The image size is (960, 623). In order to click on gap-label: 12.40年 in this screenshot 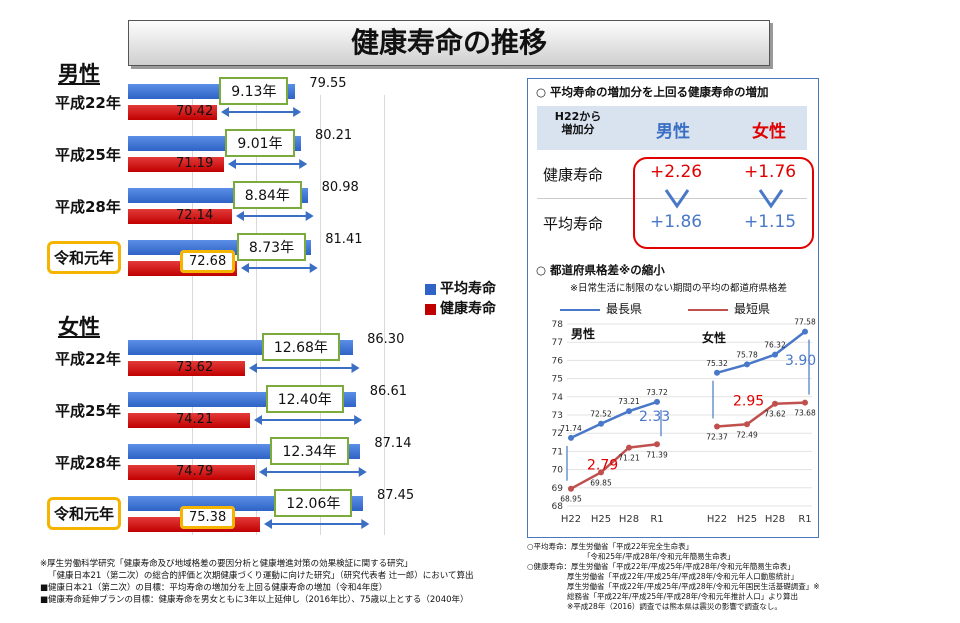, I will do `click(304, 399)`.